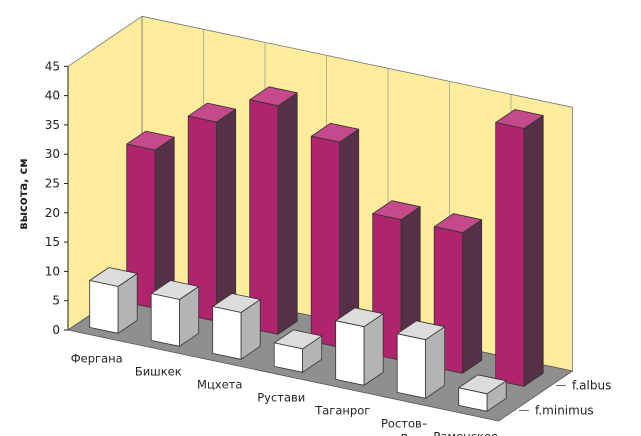  What do you see at coordinates (564, 411) in the screenshot?
I see `series-label-f-minimus: f.minimus` at bounding box center [564, 411].